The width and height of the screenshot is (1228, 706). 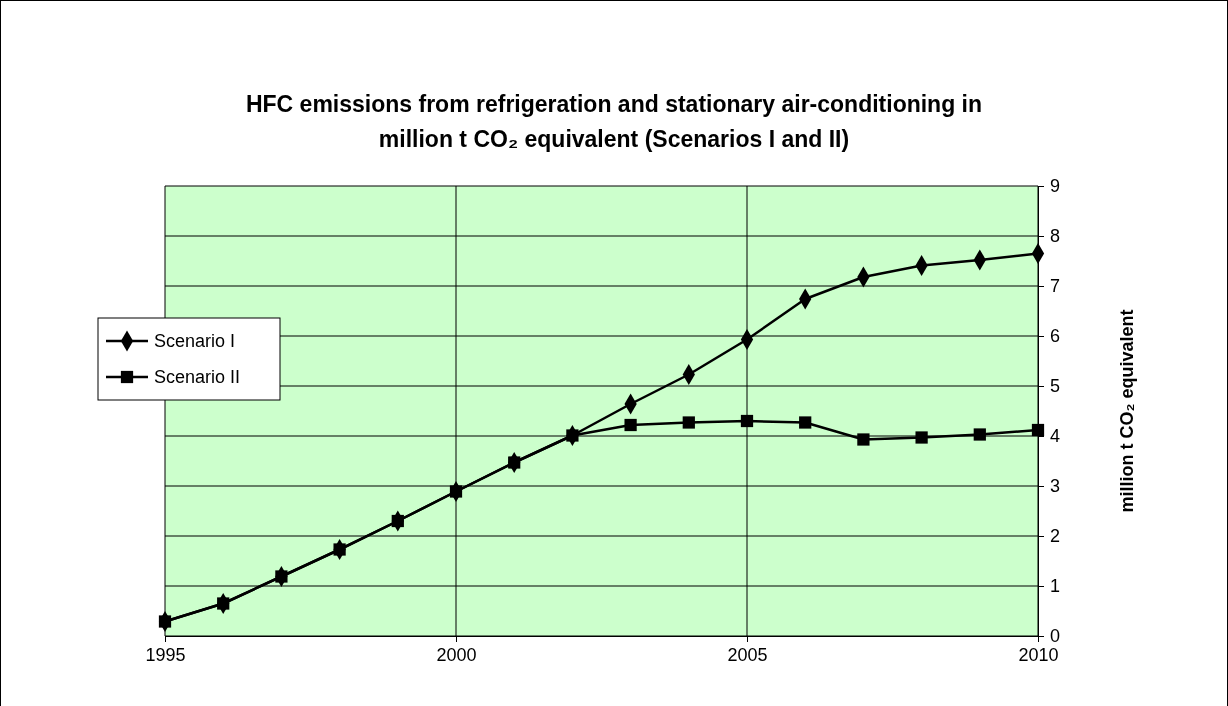 I want to click on legend-label: Scenario I, so click(x=195, y=341).